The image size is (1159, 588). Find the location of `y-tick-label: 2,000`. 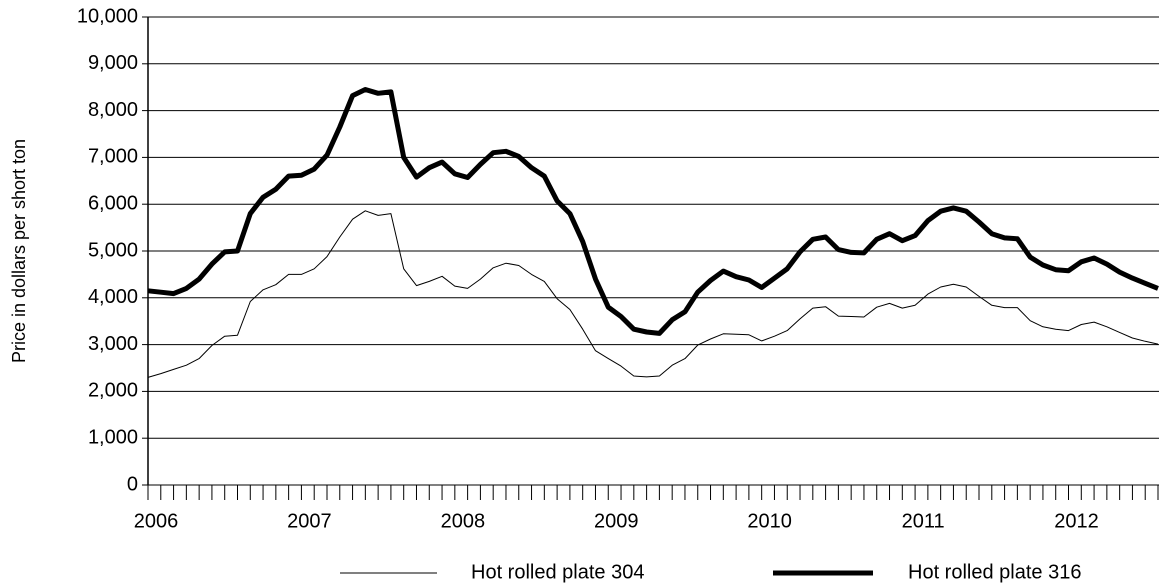

y-tick-label: 2,000 is located at coordinates (113, 391).